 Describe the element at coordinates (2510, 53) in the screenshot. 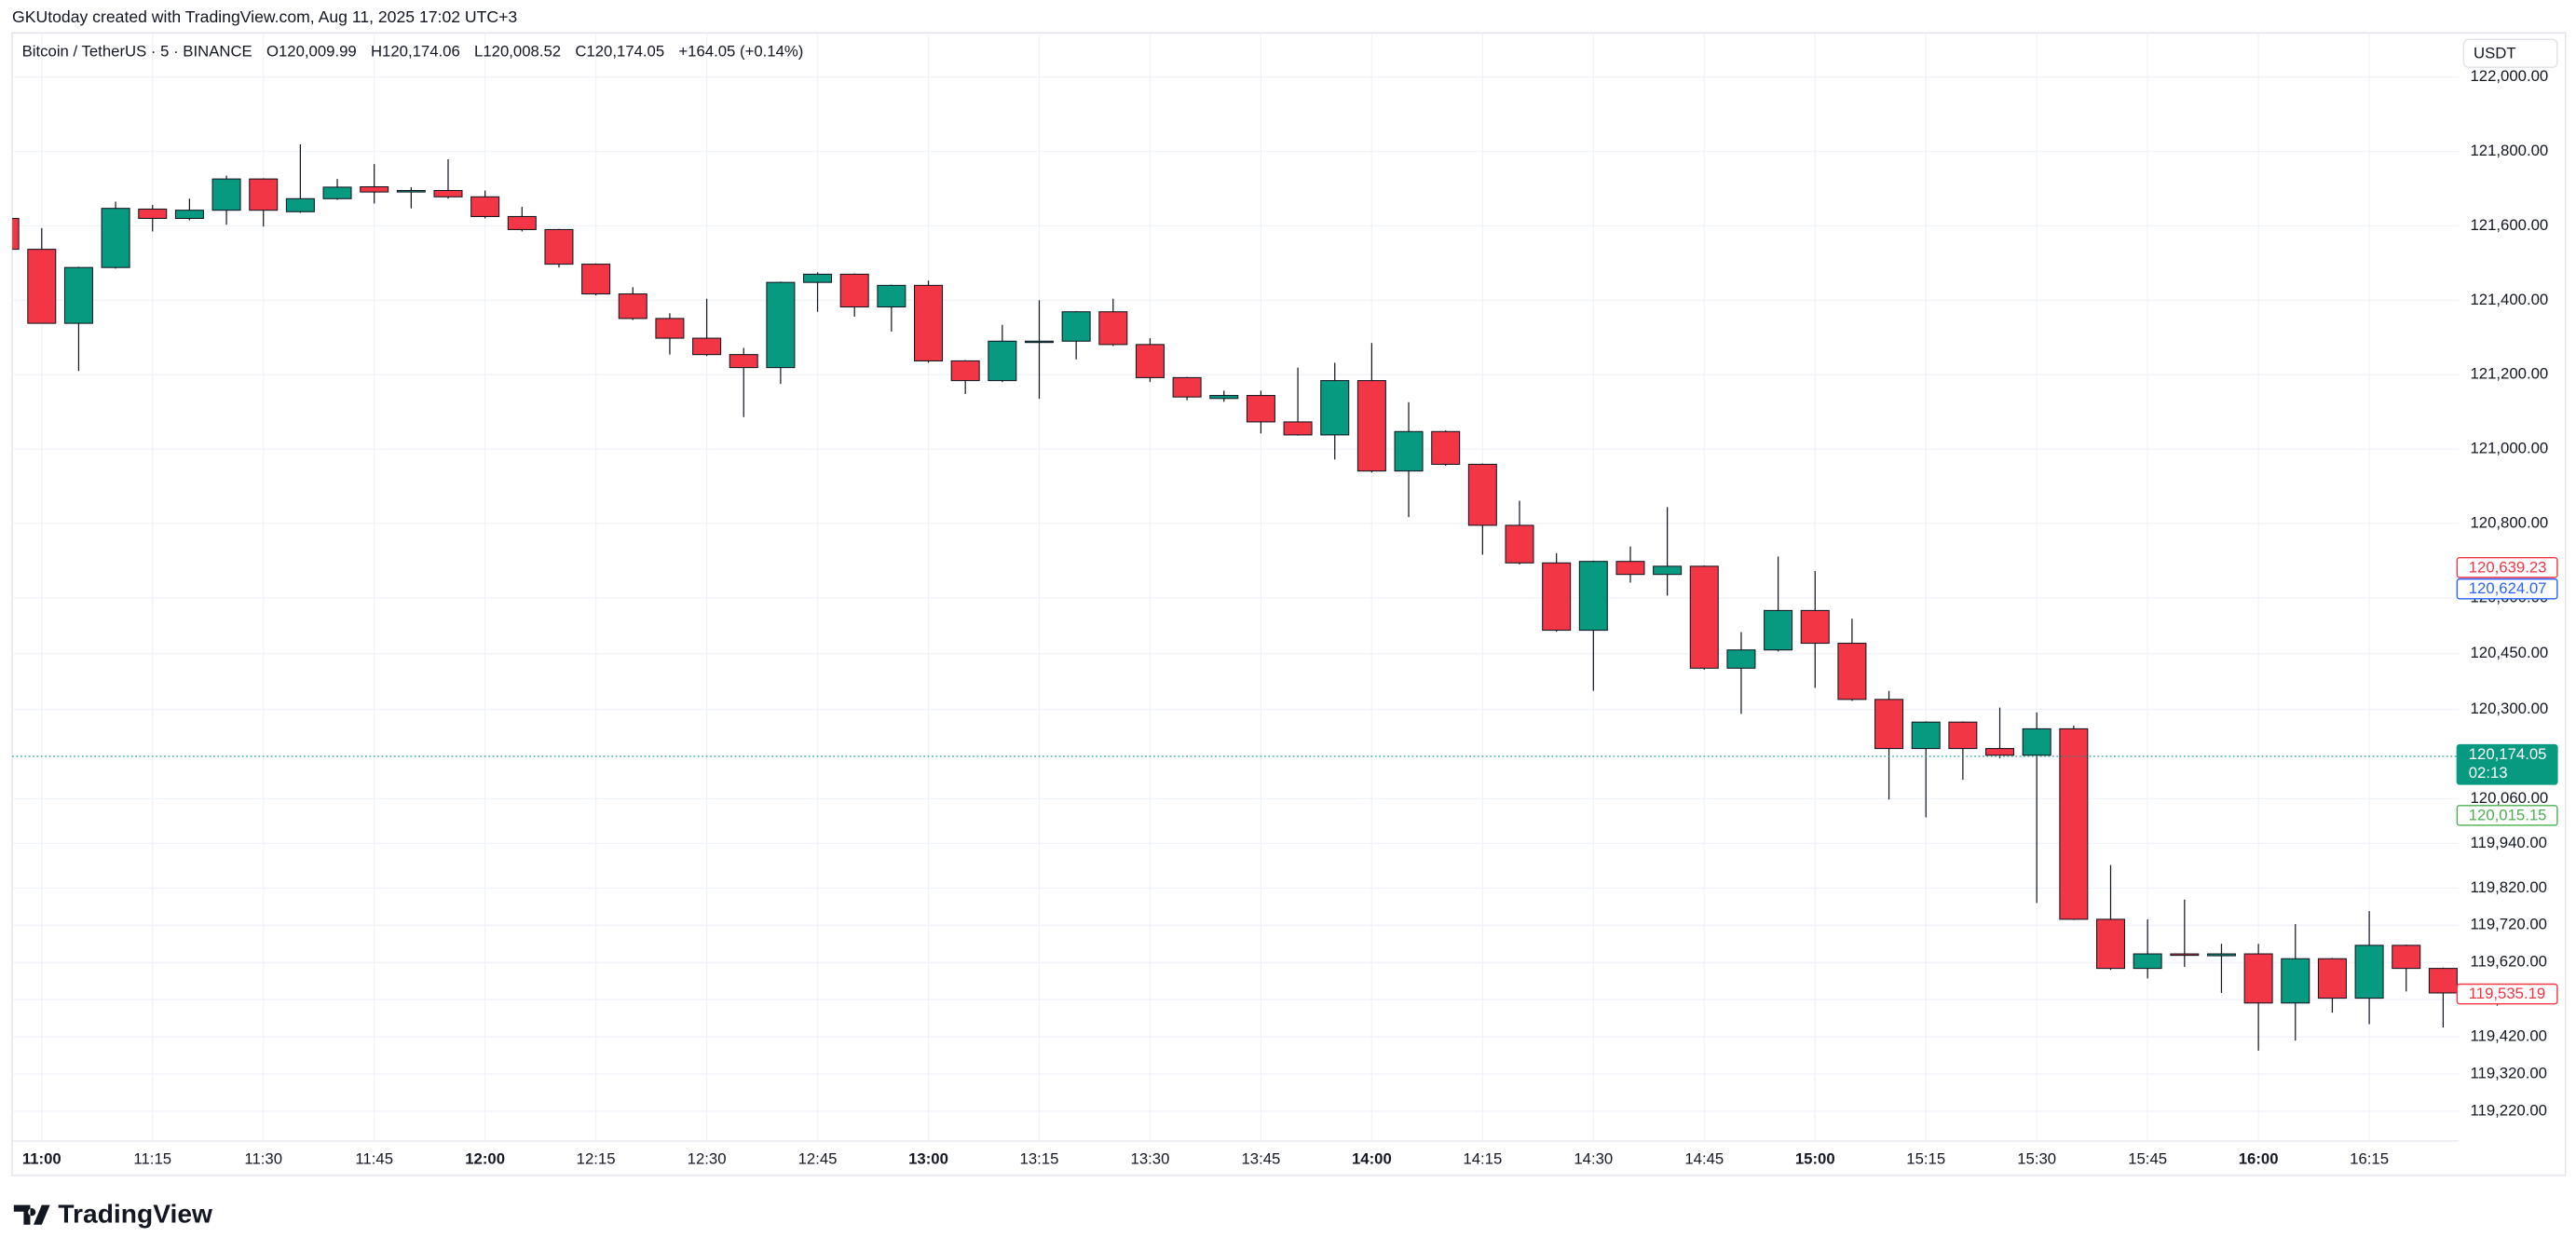

I see `unit-box` at that location.